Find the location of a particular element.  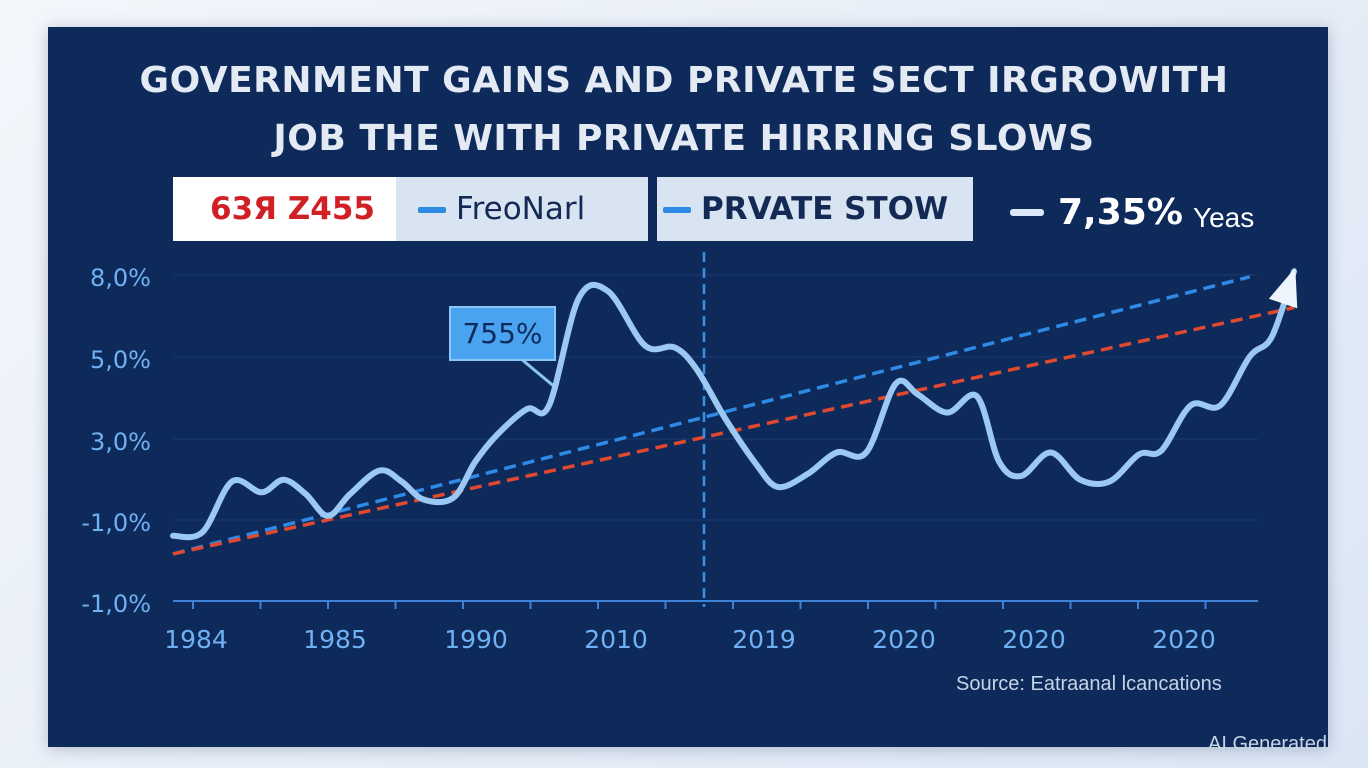

y-tick-label: 8,0% is located at coordinates (120, 278).